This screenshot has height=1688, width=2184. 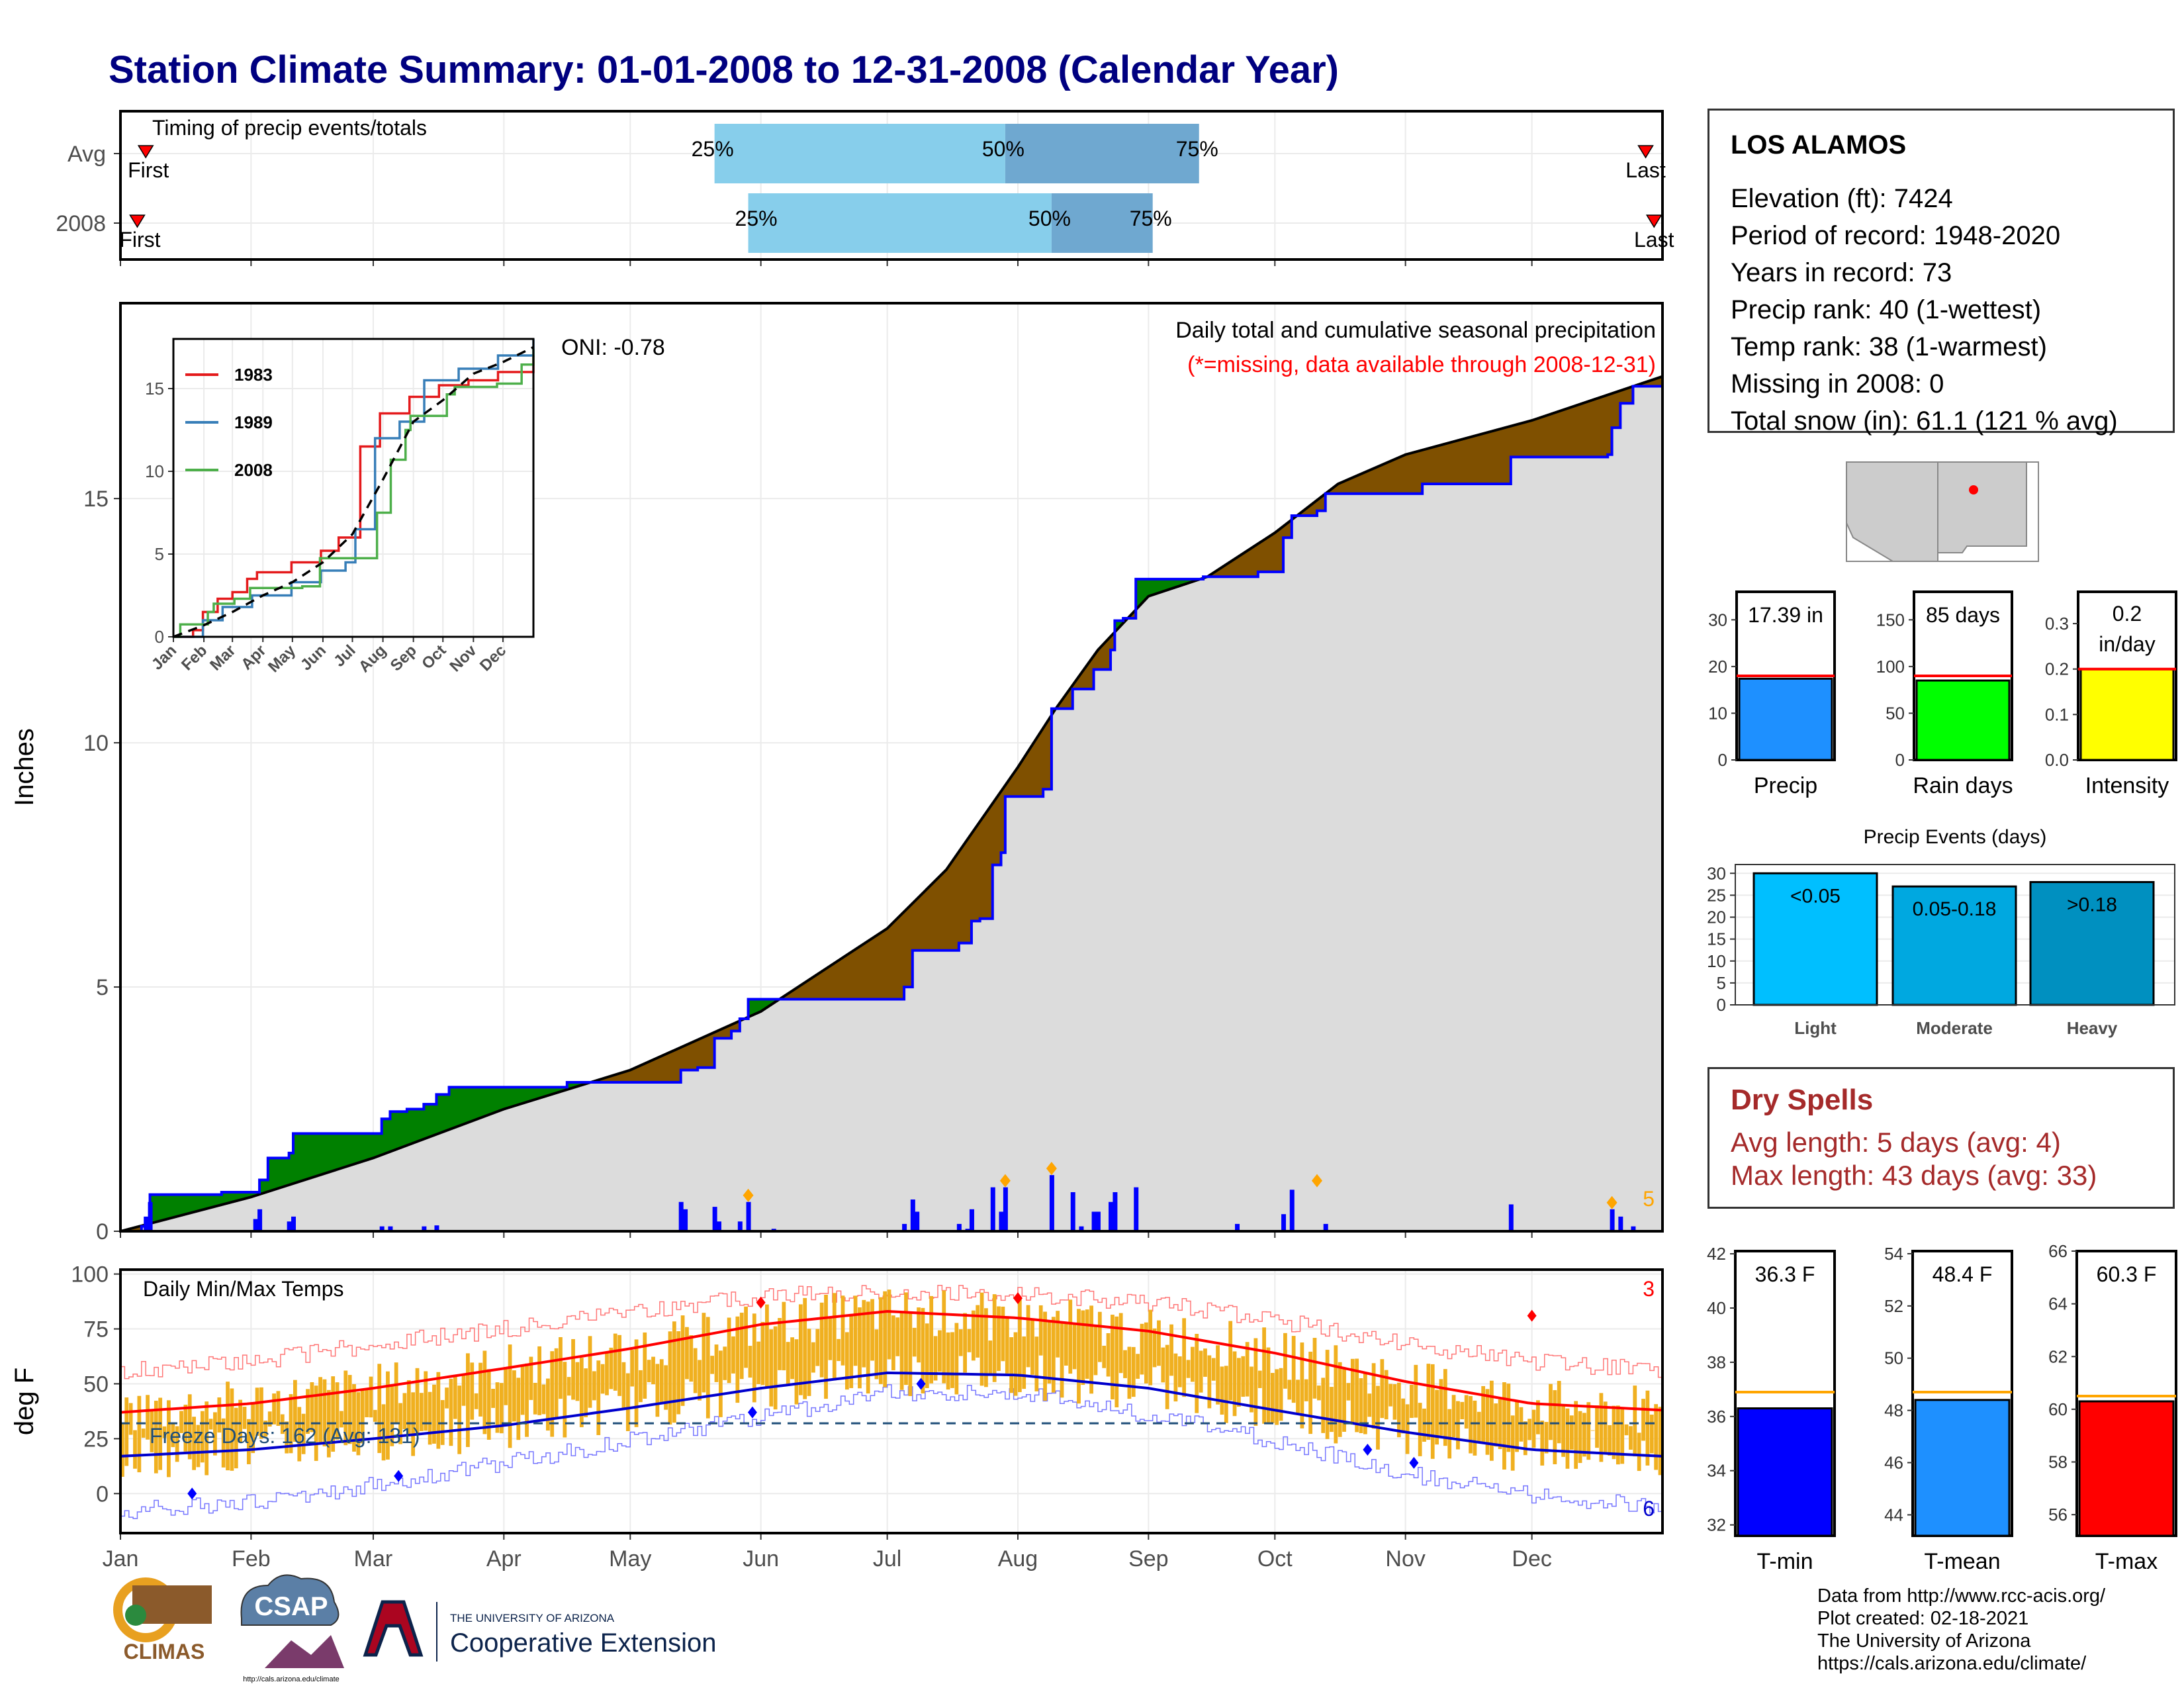 I want to click on credit-line: Data from http://www.rcc-acis.org/, so click(x=1962, y=1596).